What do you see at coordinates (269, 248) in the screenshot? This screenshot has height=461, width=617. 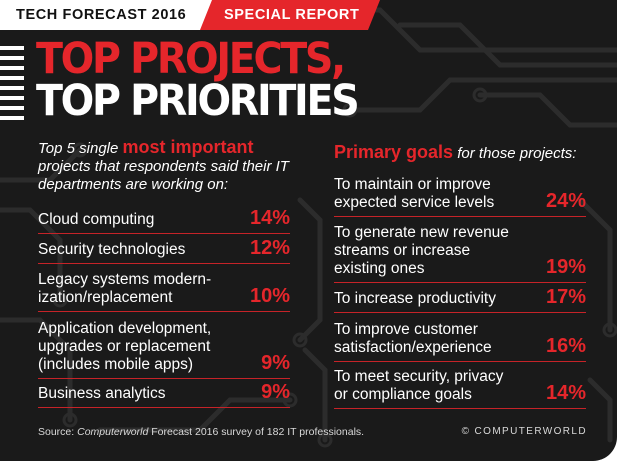 I see `project-value: 12%` at bounding box center [269, 248].